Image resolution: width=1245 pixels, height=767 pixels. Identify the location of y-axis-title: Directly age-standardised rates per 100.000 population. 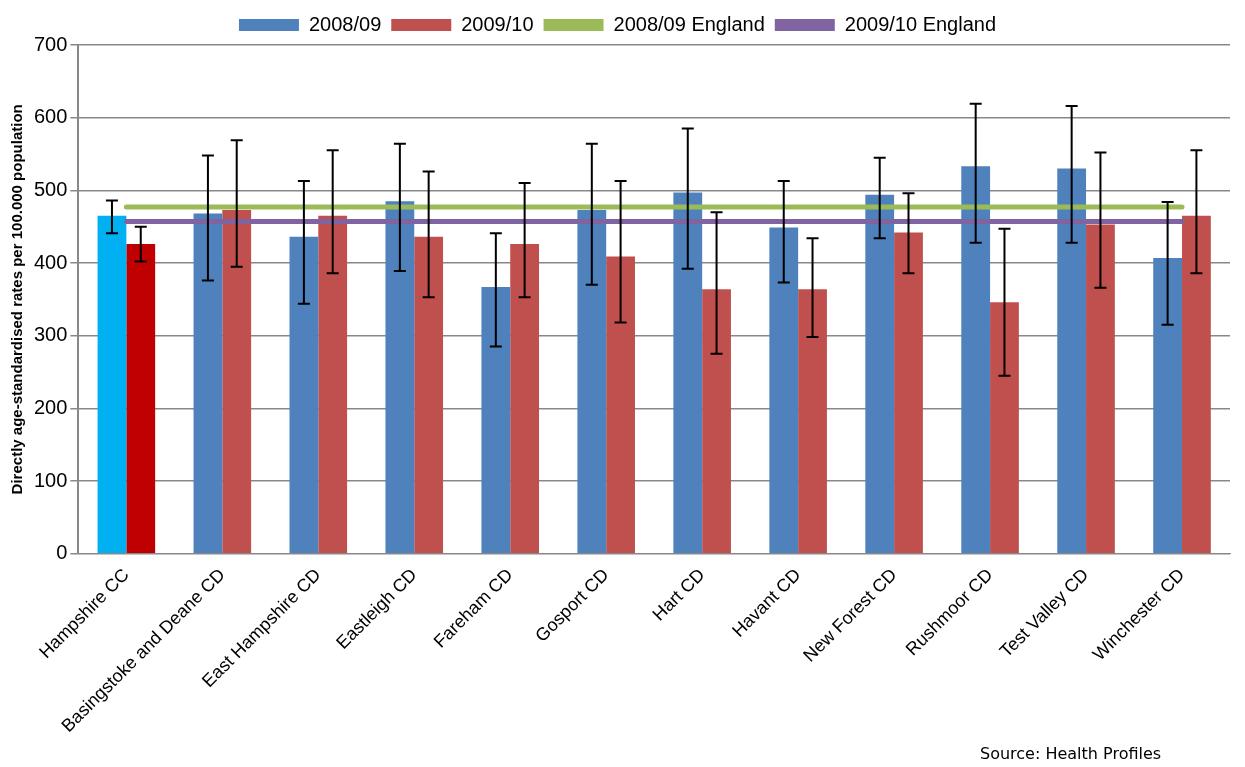
(17, 299).